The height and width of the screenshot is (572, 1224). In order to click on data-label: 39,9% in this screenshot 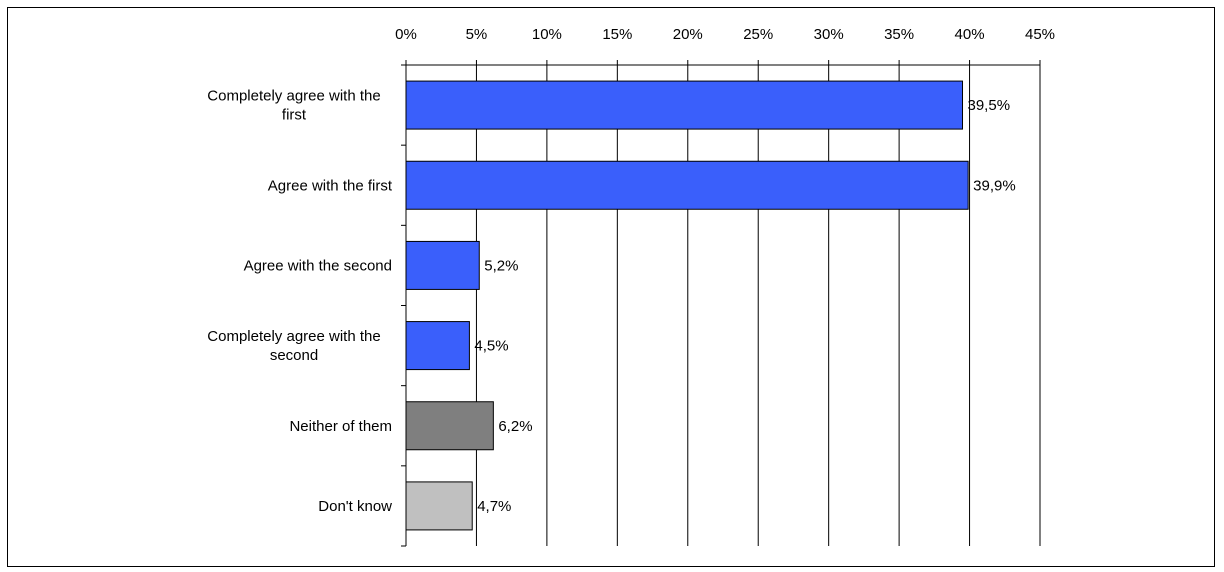, I will do `click(994, 185)`.